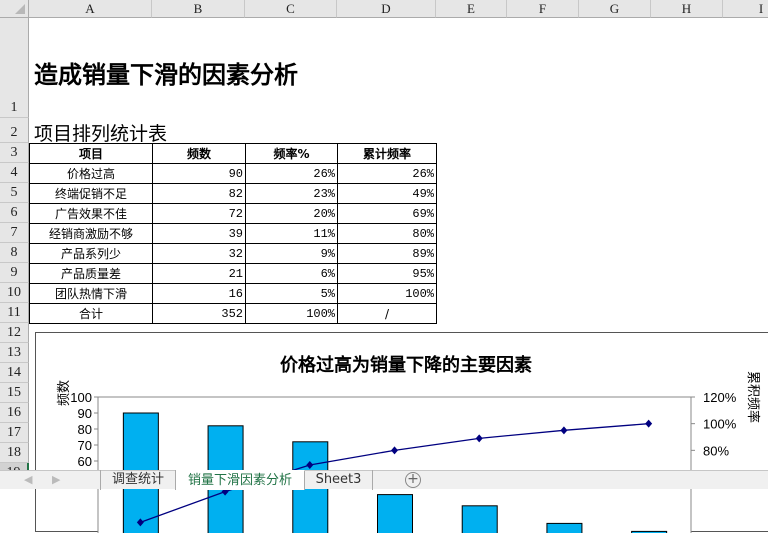 The height and width of the screenshot is (533, 768). Describe the element at coordinates (14, 453) in the screenshot. I see `row-header-18: 18` at that location.